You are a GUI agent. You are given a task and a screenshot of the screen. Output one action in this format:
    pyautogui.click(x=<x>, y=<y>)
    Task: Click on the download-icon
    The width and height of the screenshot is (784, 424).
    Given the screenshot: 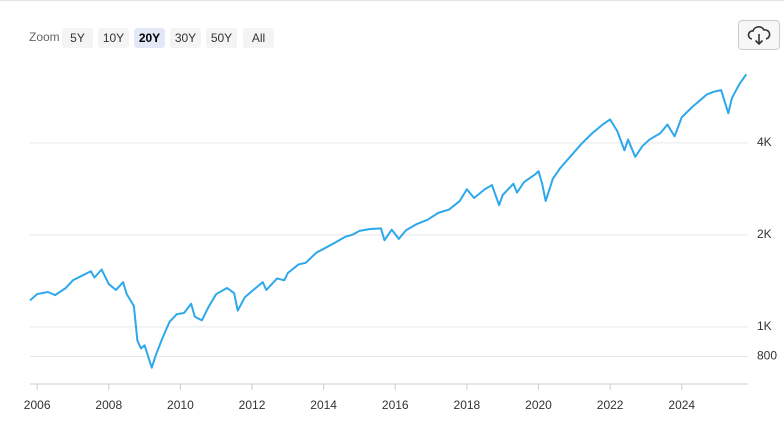 What is the action you would take?
    pyautogui.click(x=759, y=36)
    